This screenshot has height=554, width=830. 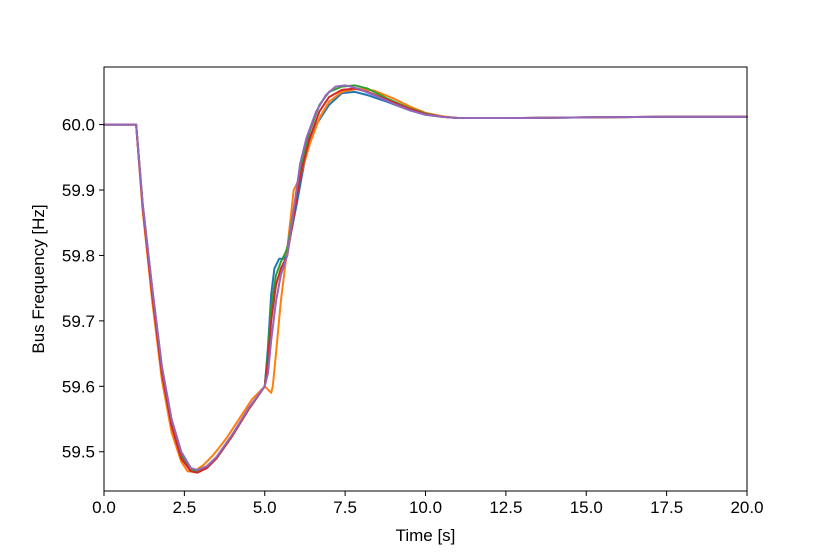 I want to click on y-tick-label: 59.8, so click(x=78, y=255).